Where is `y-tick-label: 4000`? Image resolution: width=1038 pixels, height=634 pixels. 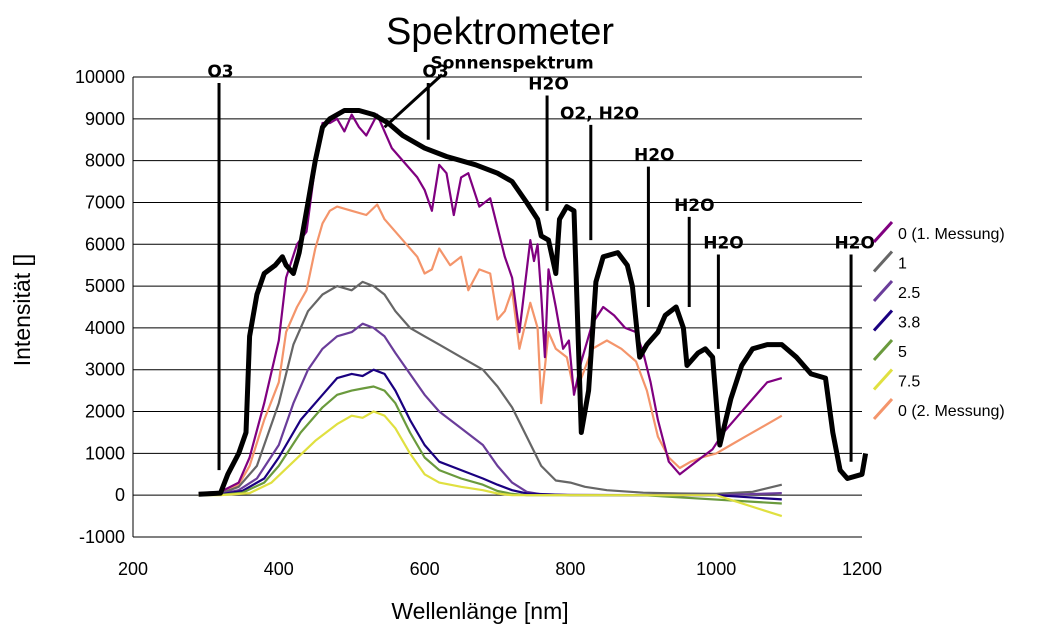 y-tick-label: 4000 is located at coordinates (105, 328).